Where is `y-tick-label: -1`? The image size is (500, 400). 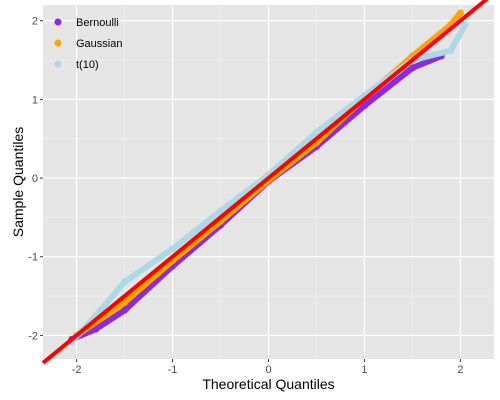 y-tick-label: -1 is located at coordinates (33, 258).